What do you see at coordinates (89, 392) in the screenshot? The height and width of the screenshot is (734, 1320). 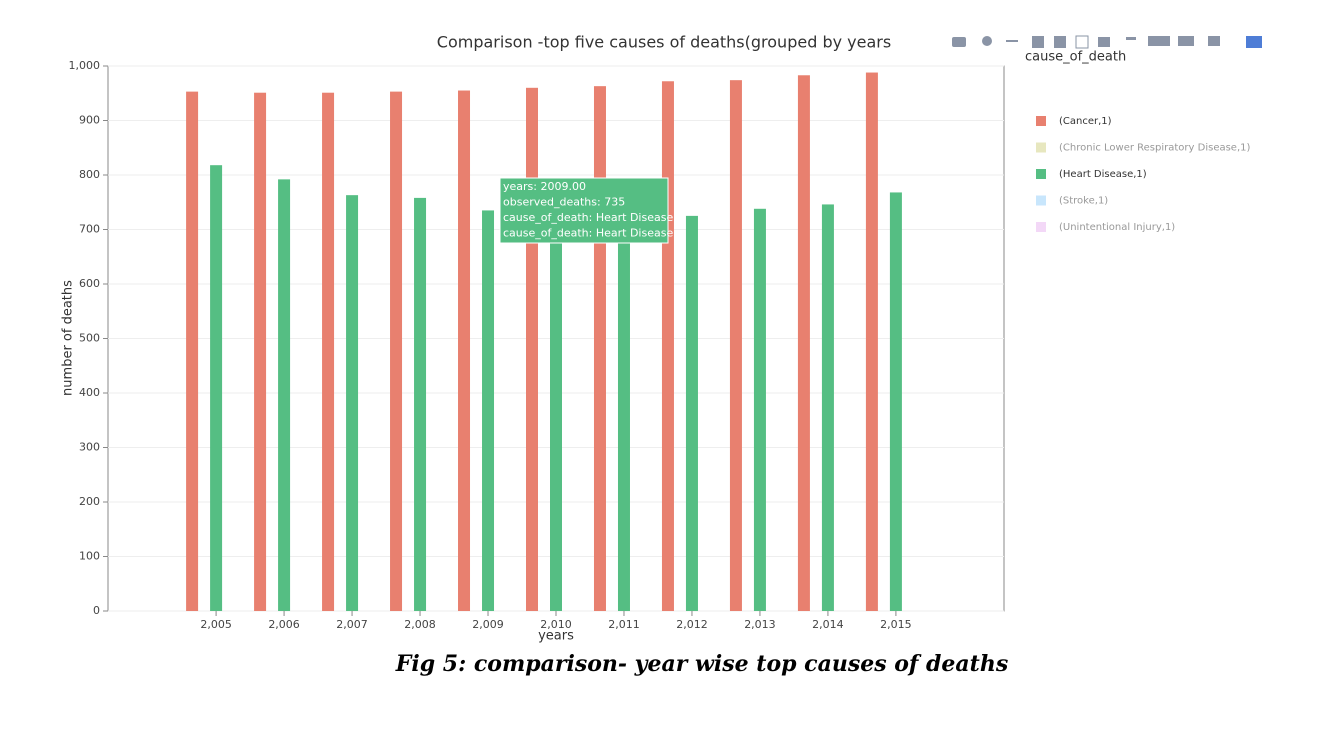 I see `y-tick-label: 400` at bounding box center [89, 392].